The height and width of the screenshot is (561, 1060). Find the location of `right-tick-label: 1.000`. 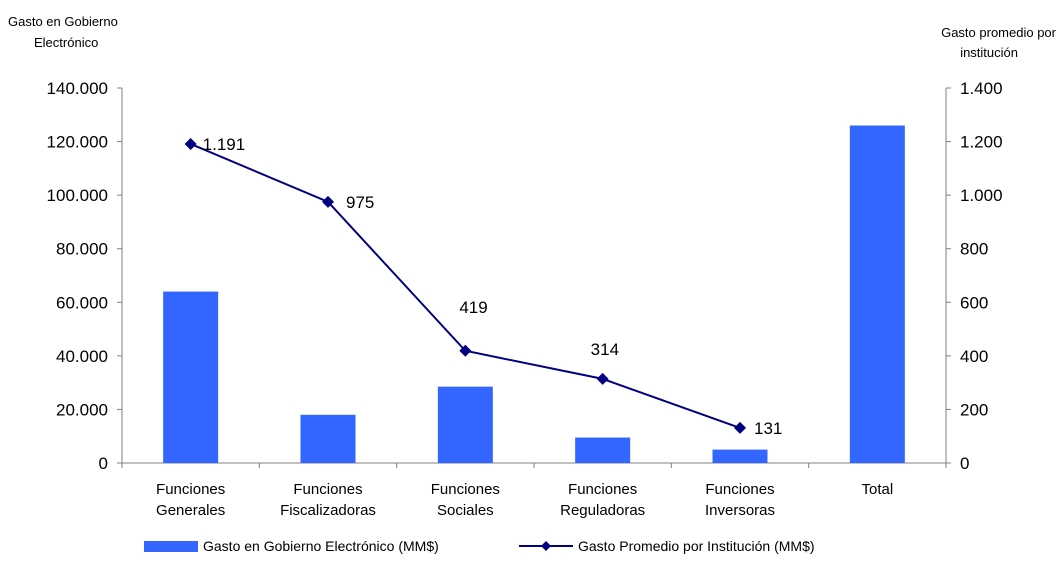

right-tick-label: 1.000 is located at coordinates (981, 195).